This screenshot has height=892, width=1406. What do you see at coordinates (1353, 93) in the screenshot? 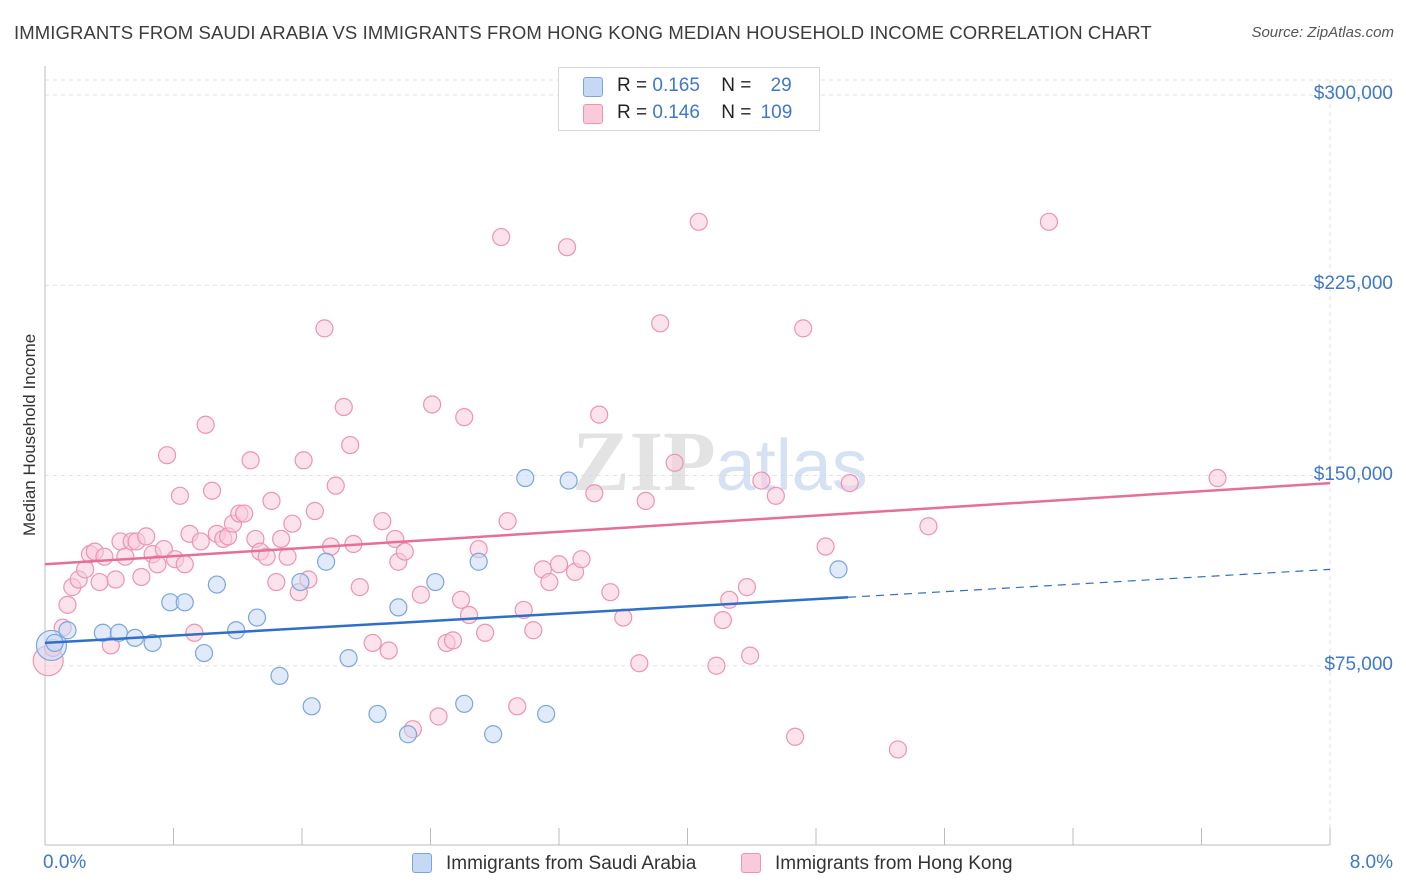
I see `y-tick-label-3: $300,000` at bounding box center [1353, 93].